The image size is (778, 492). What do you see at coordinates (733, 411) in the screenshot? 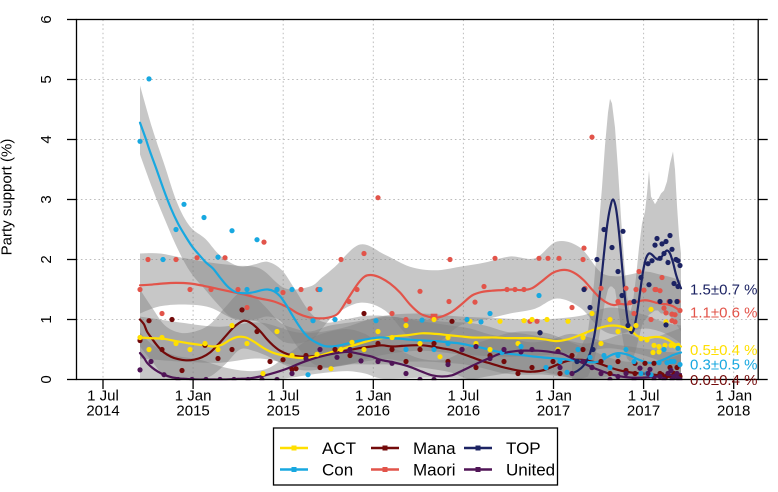
I see `svg-text: 2018` at bounding box center [733, 411].